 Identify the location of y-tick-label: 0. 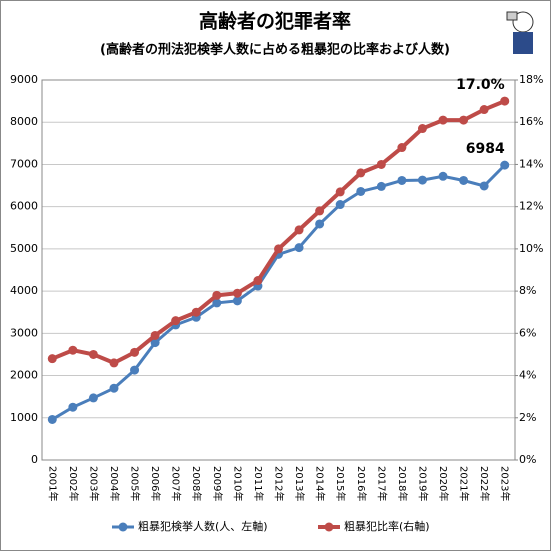
(34, 459).